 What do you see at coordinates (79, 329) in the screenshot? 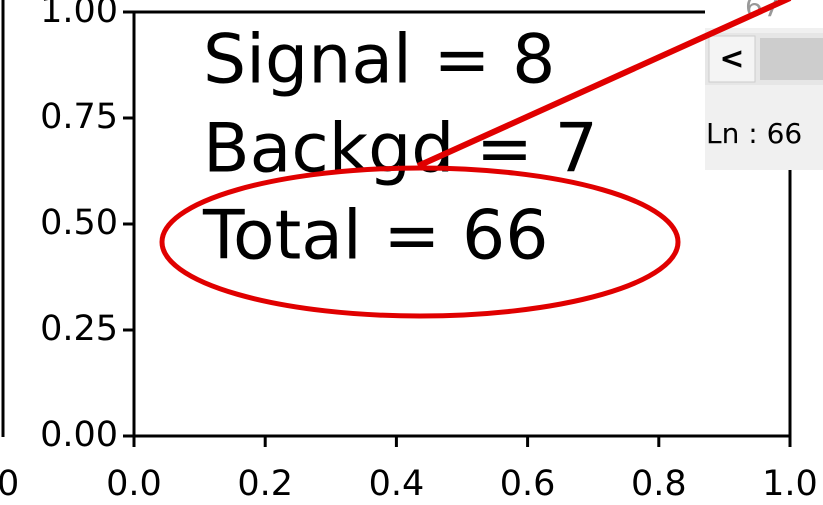
I see `y-tick-label: 0.25` at bounding box center [79, 329].